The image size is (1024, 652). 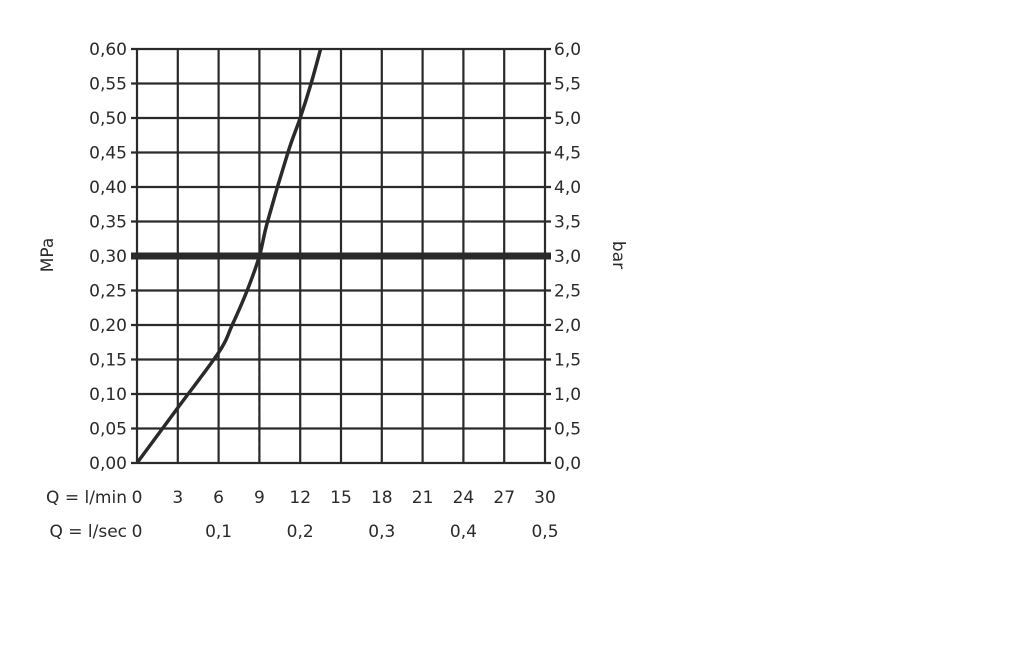 I want to click on x2-tick-label: 0,2, so click(x=300, y=532).